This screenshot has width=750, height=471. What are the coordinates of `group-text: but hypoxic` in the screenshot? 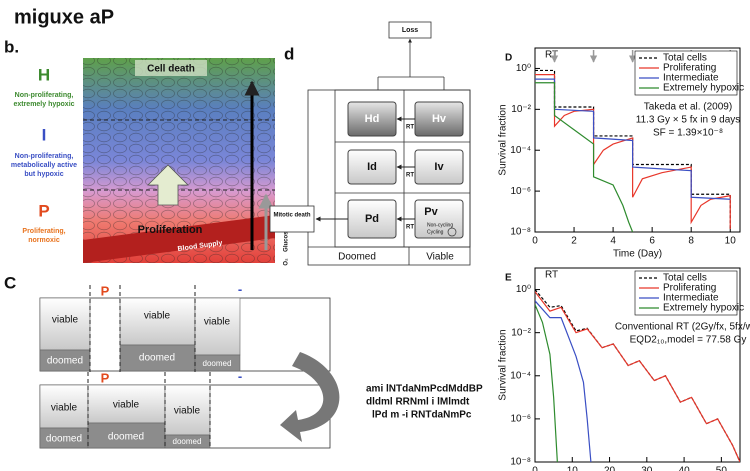 It's located at (43, 174).